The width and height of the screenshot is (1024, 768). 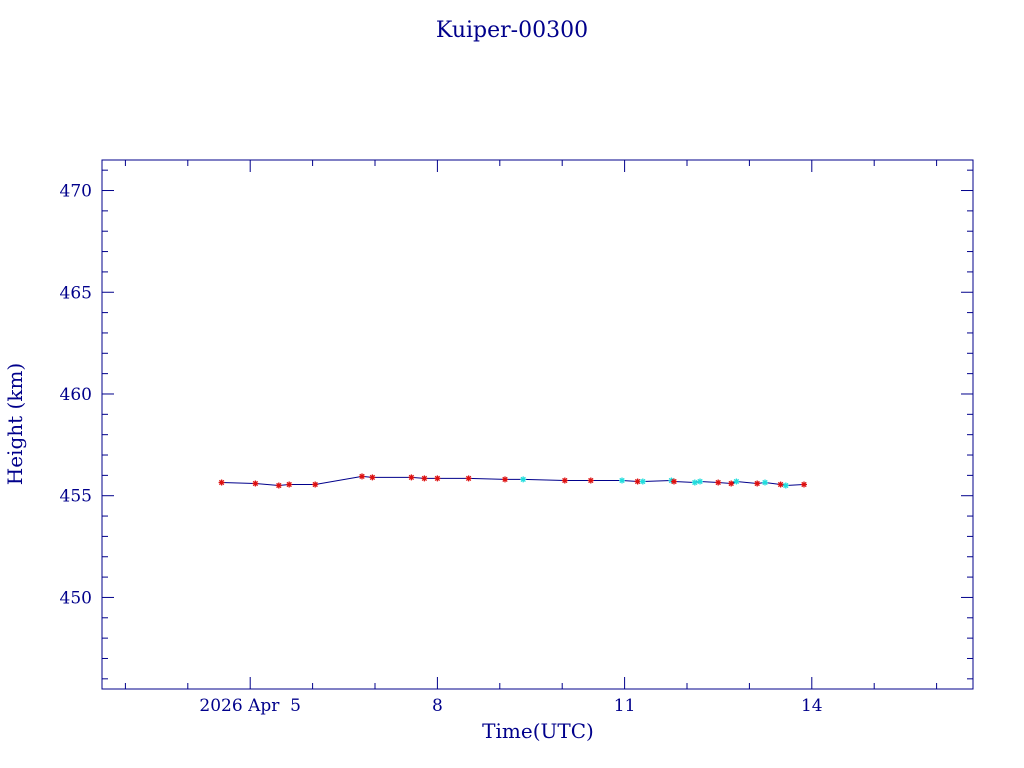 What do you see at coordinates (812, 706) in the screenshot?
I see `x-tick-label: 14` at bounding box center [812, 706].